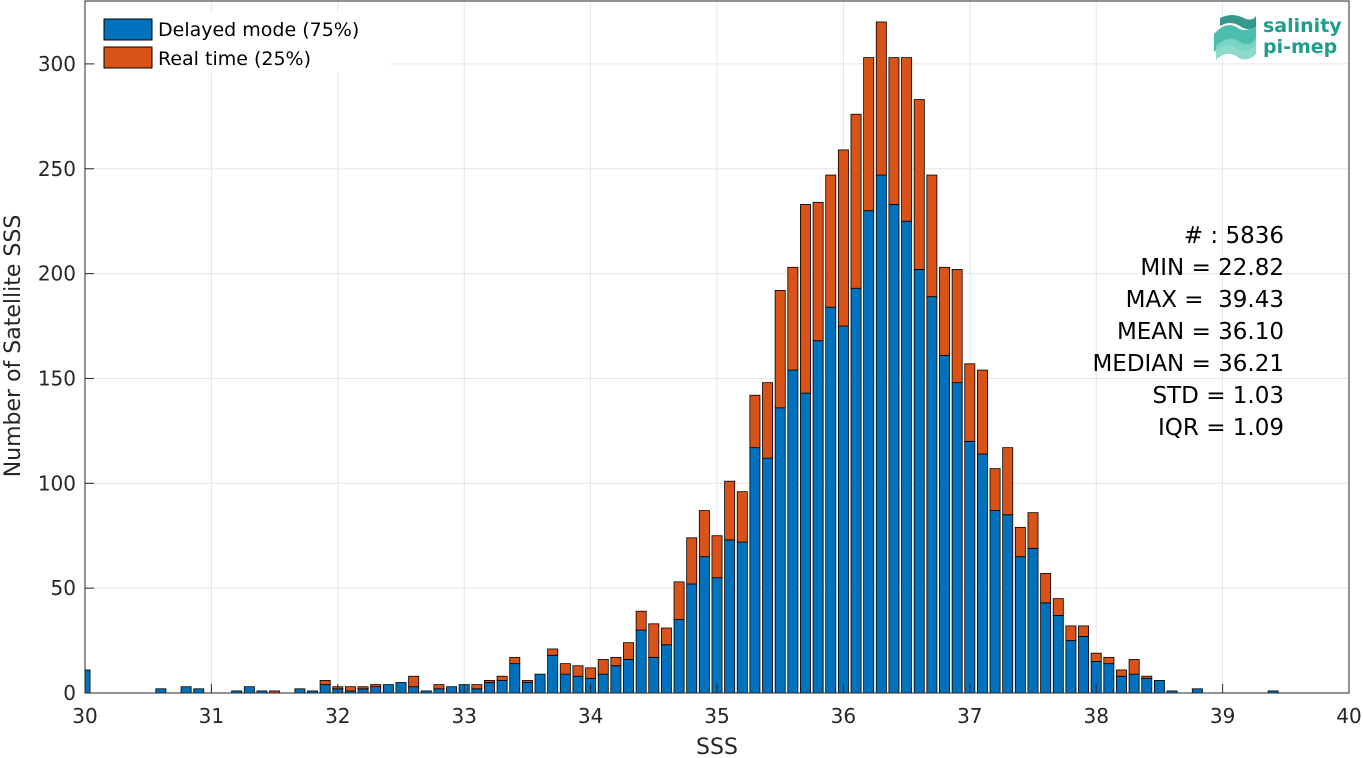 This screenshot has width=1363, height=758. I want to click on x-tick-label: 34, so click(590, 716).